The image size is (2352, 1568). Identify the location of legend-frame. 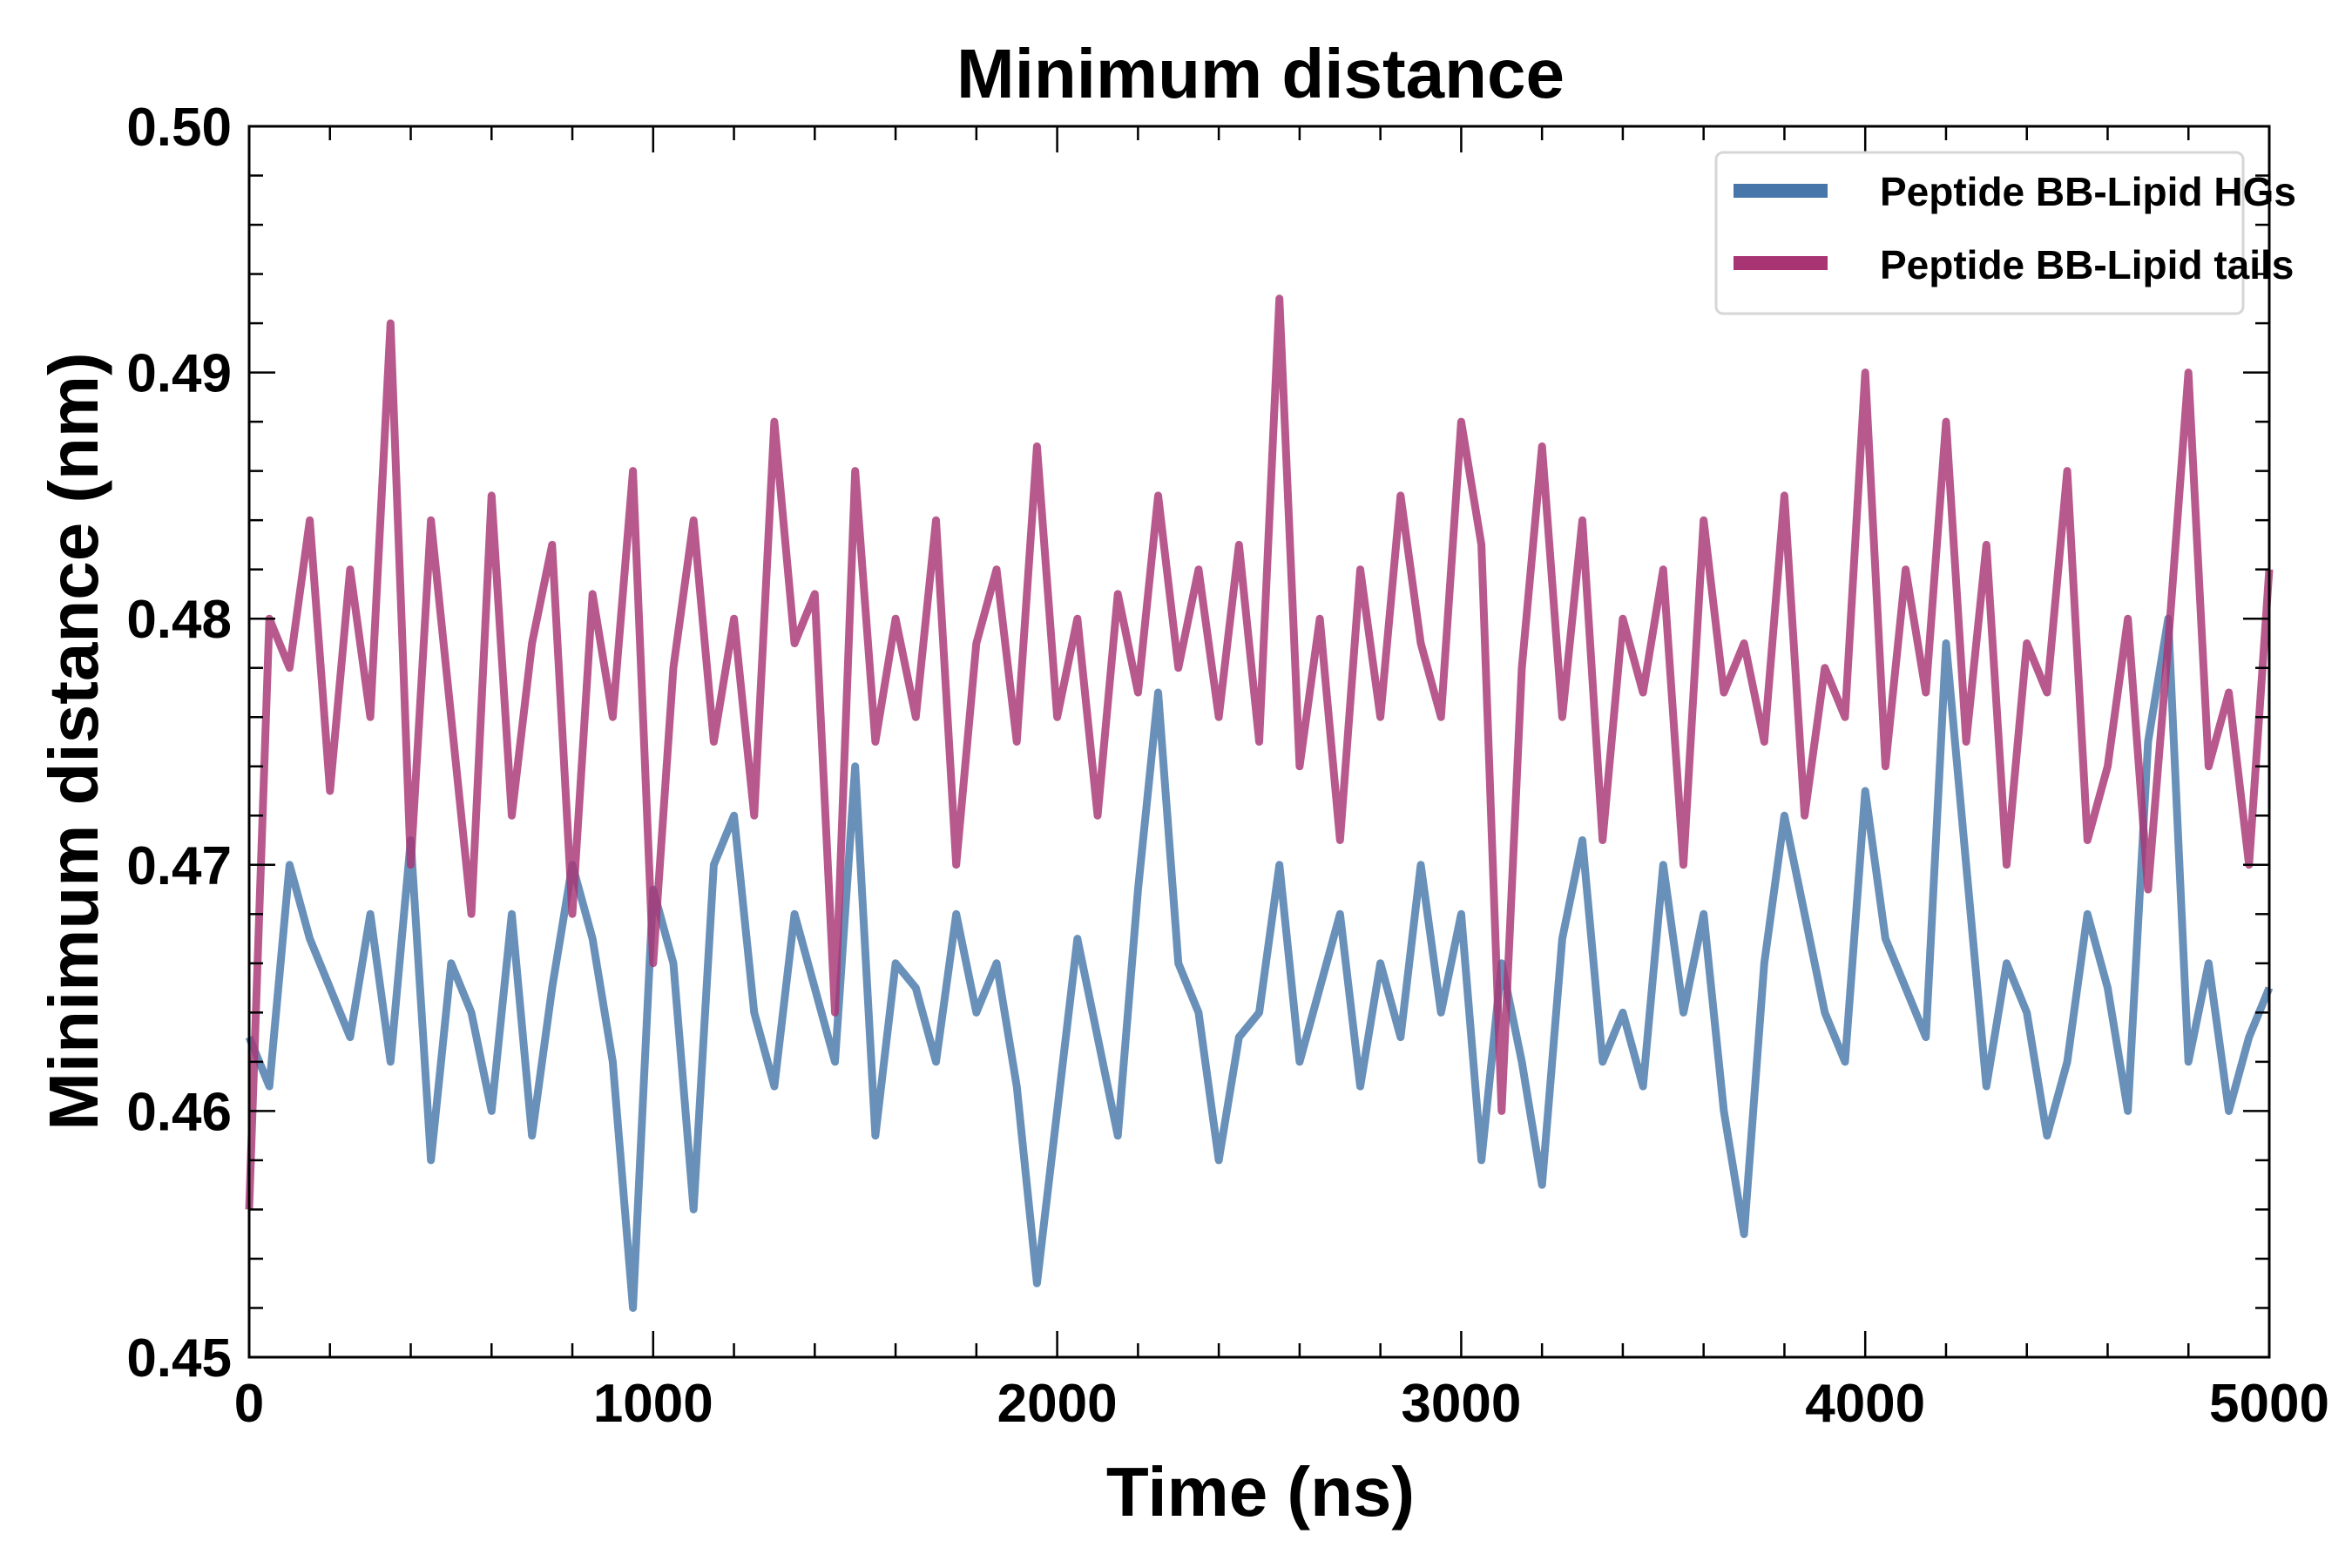
(1979, 233).